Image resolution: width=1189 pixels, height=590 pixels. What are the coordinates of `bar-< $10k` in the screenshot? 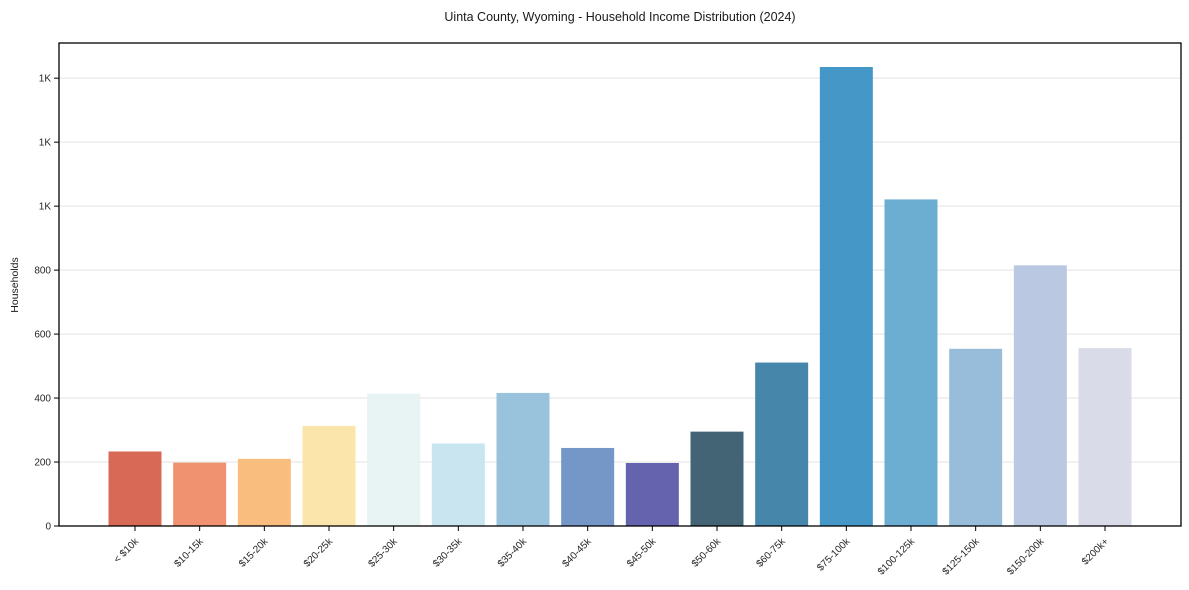 It's located at (135, 488).